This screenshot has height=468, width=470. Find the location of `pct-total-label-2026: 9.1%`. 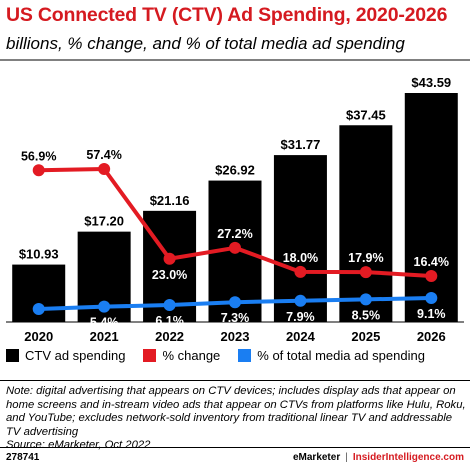

pct-total-label-2026: 9.1% is located at coordinates (431, 314).